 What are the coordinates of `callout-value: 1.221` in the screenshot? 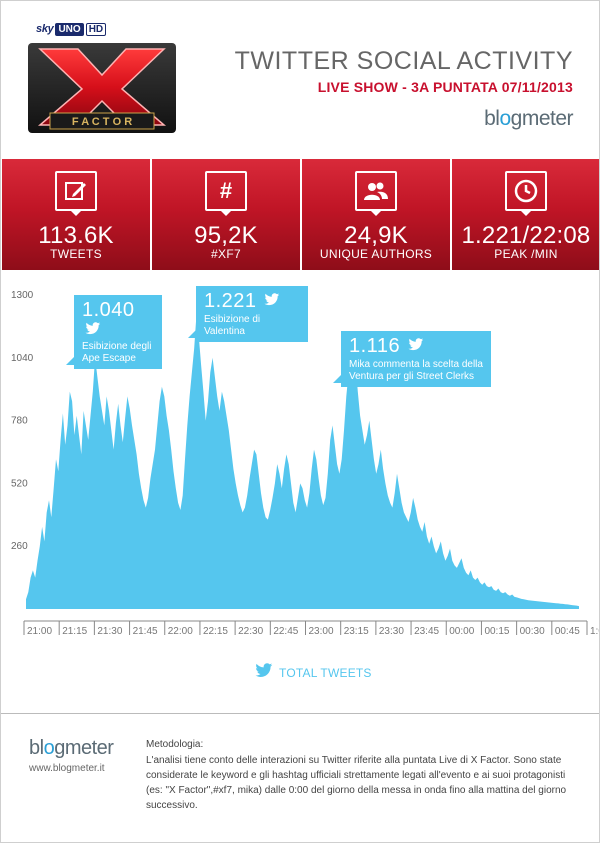 It's located at (230, 301).